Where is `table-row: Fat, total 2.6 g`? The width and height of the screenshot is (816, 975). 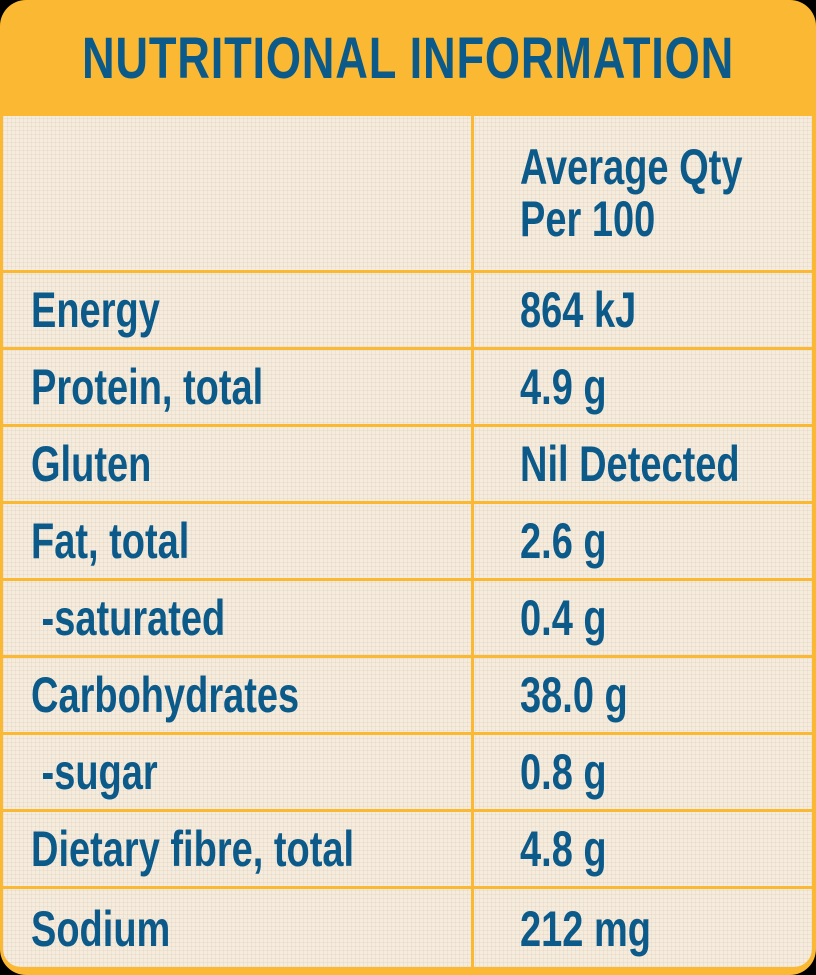
table-row: Fat, total 2.6 g is located at coordinates (407, 542).